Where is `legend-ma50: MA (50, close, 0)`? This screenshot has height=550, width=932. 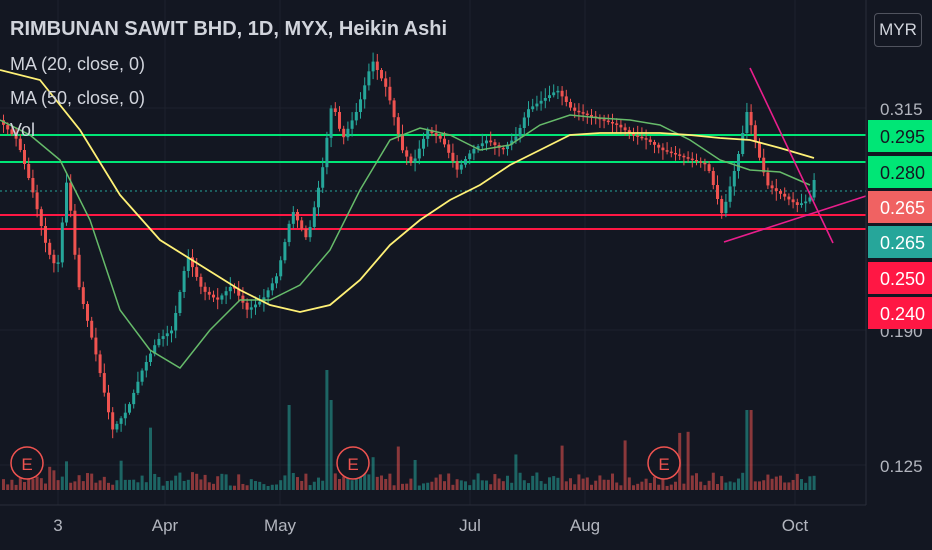
legend-ma50: MA (50, close, 0) is located at coordinates (78, 98).